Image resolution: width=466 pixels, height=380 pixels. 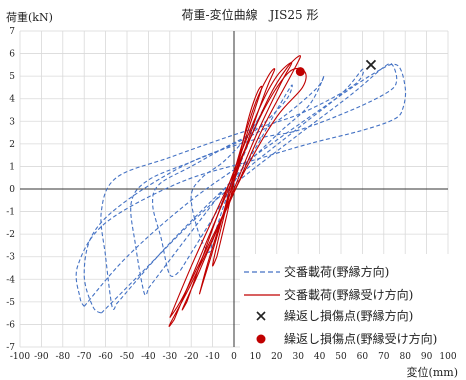 What do you see at coordinates (170, 357) in the screenshot?
I see `x-tick-label: -30` at bounding box center [170, 357].